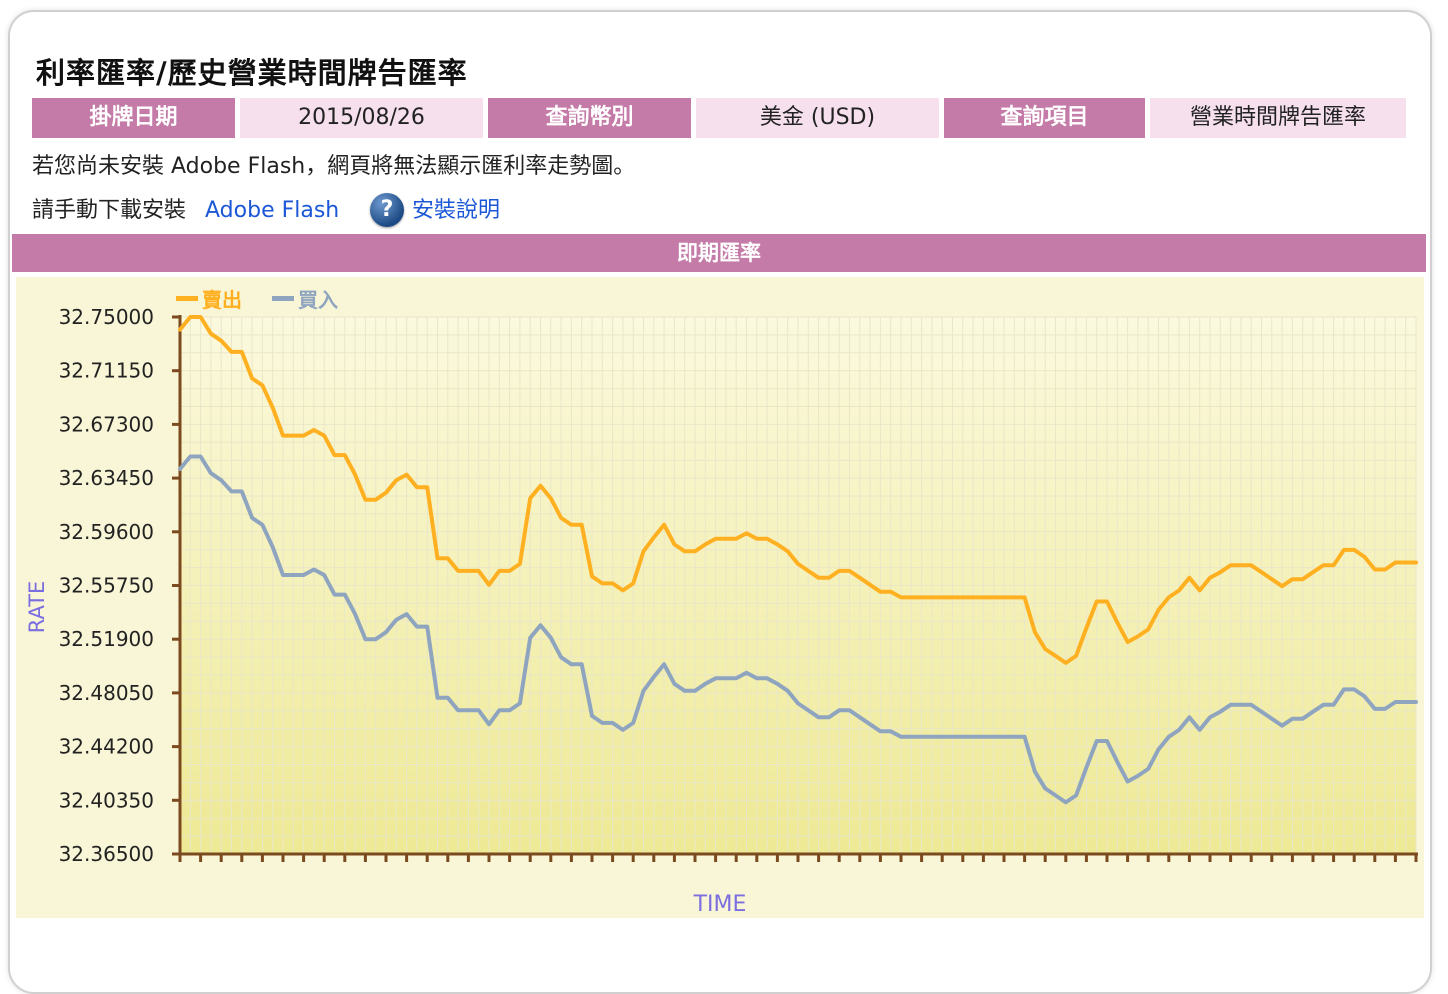  What do you see at coordinates (361, 118) in the screenshot?
I see `date-value: 2015/08/26` at bounding box center [361, 118].